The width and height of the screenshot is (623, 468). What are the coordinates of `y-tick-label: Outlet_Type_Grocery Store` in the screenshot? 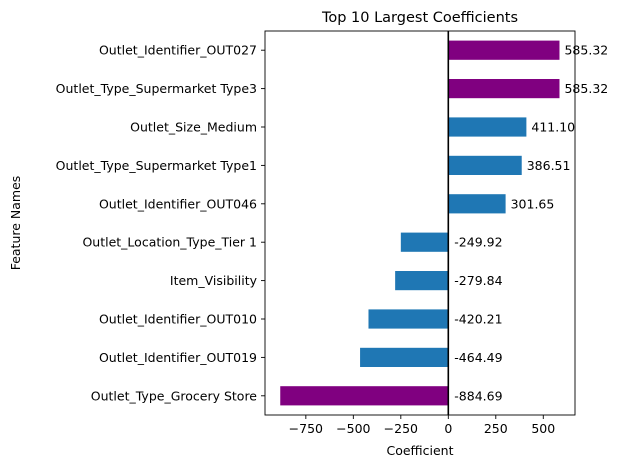 It's located at (174, 395).